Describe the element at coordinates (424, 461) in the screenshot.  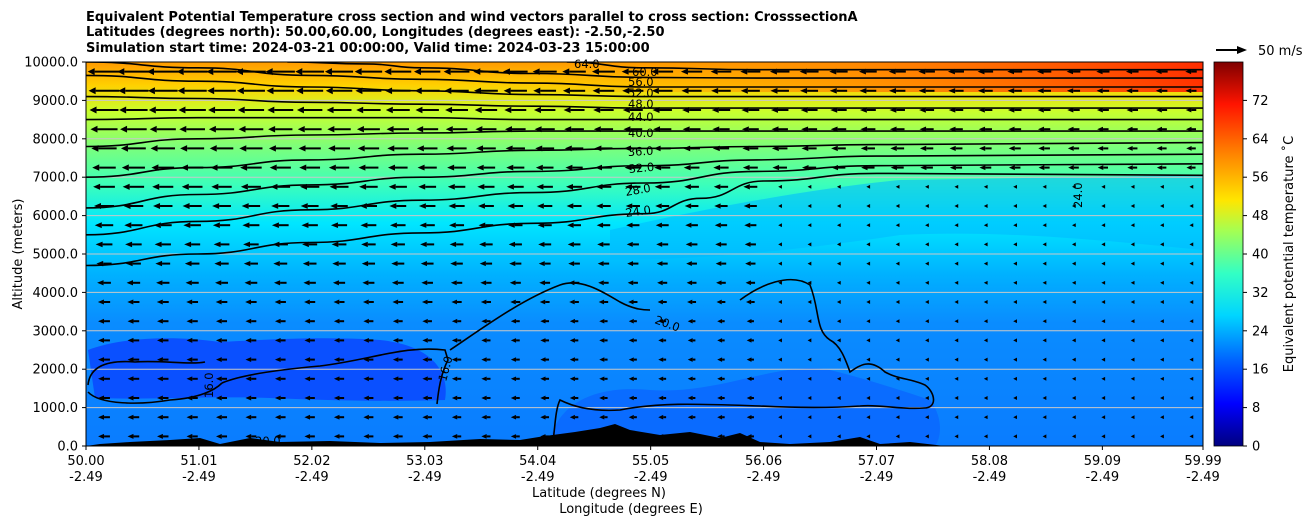
I see `x-tick-label-latitude: 53.03` at that location.